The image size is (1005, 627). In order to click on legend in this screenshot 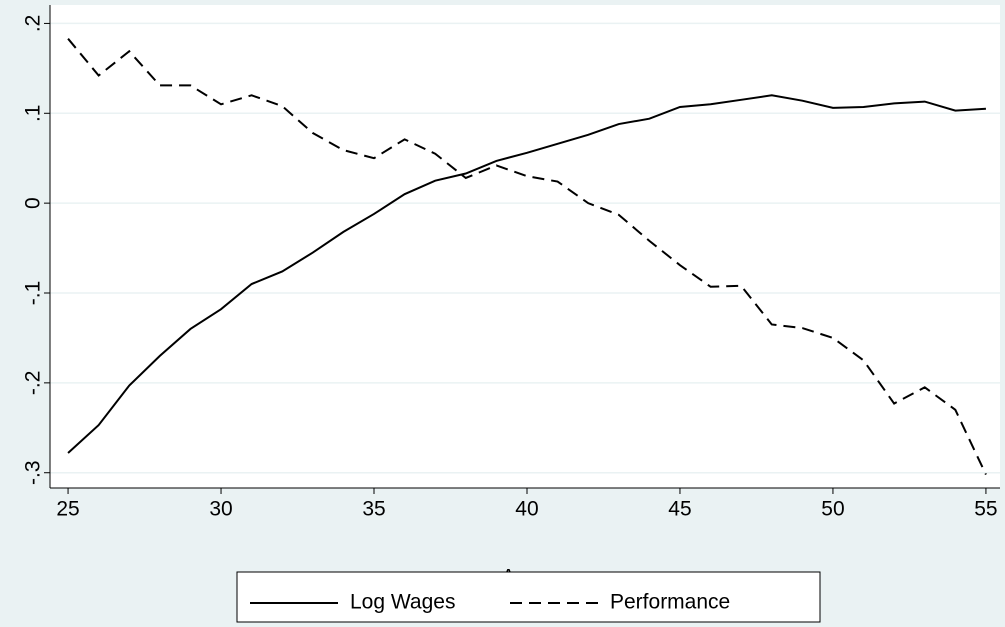, I will do `click(528, 597)`.